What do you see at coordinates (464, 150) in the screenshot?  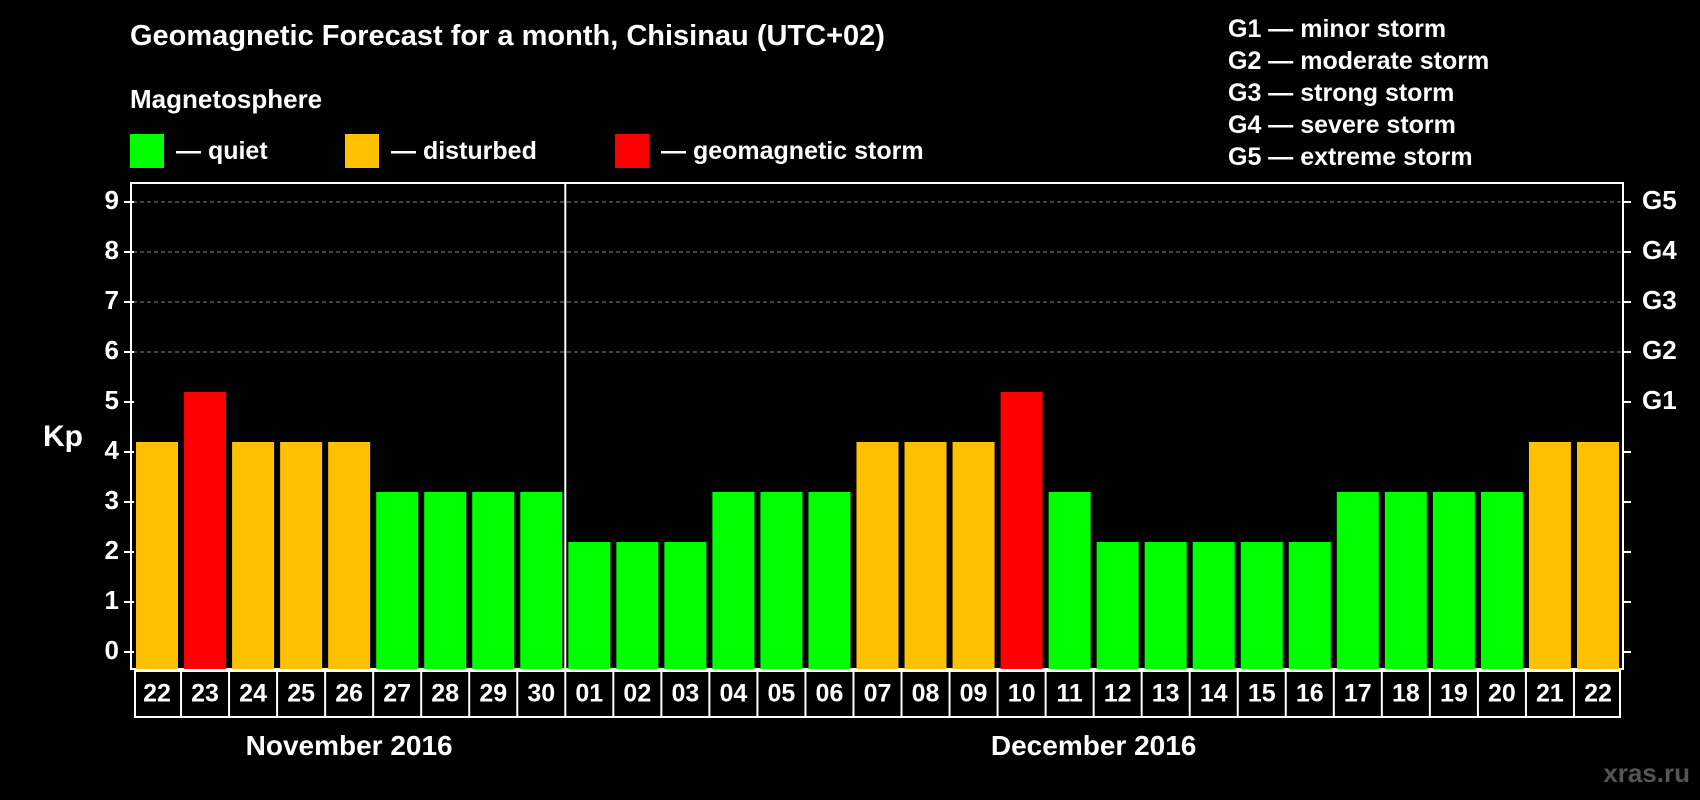 I see `legend-disturbed-label: — disturbed` at bounding box center [464, 150].